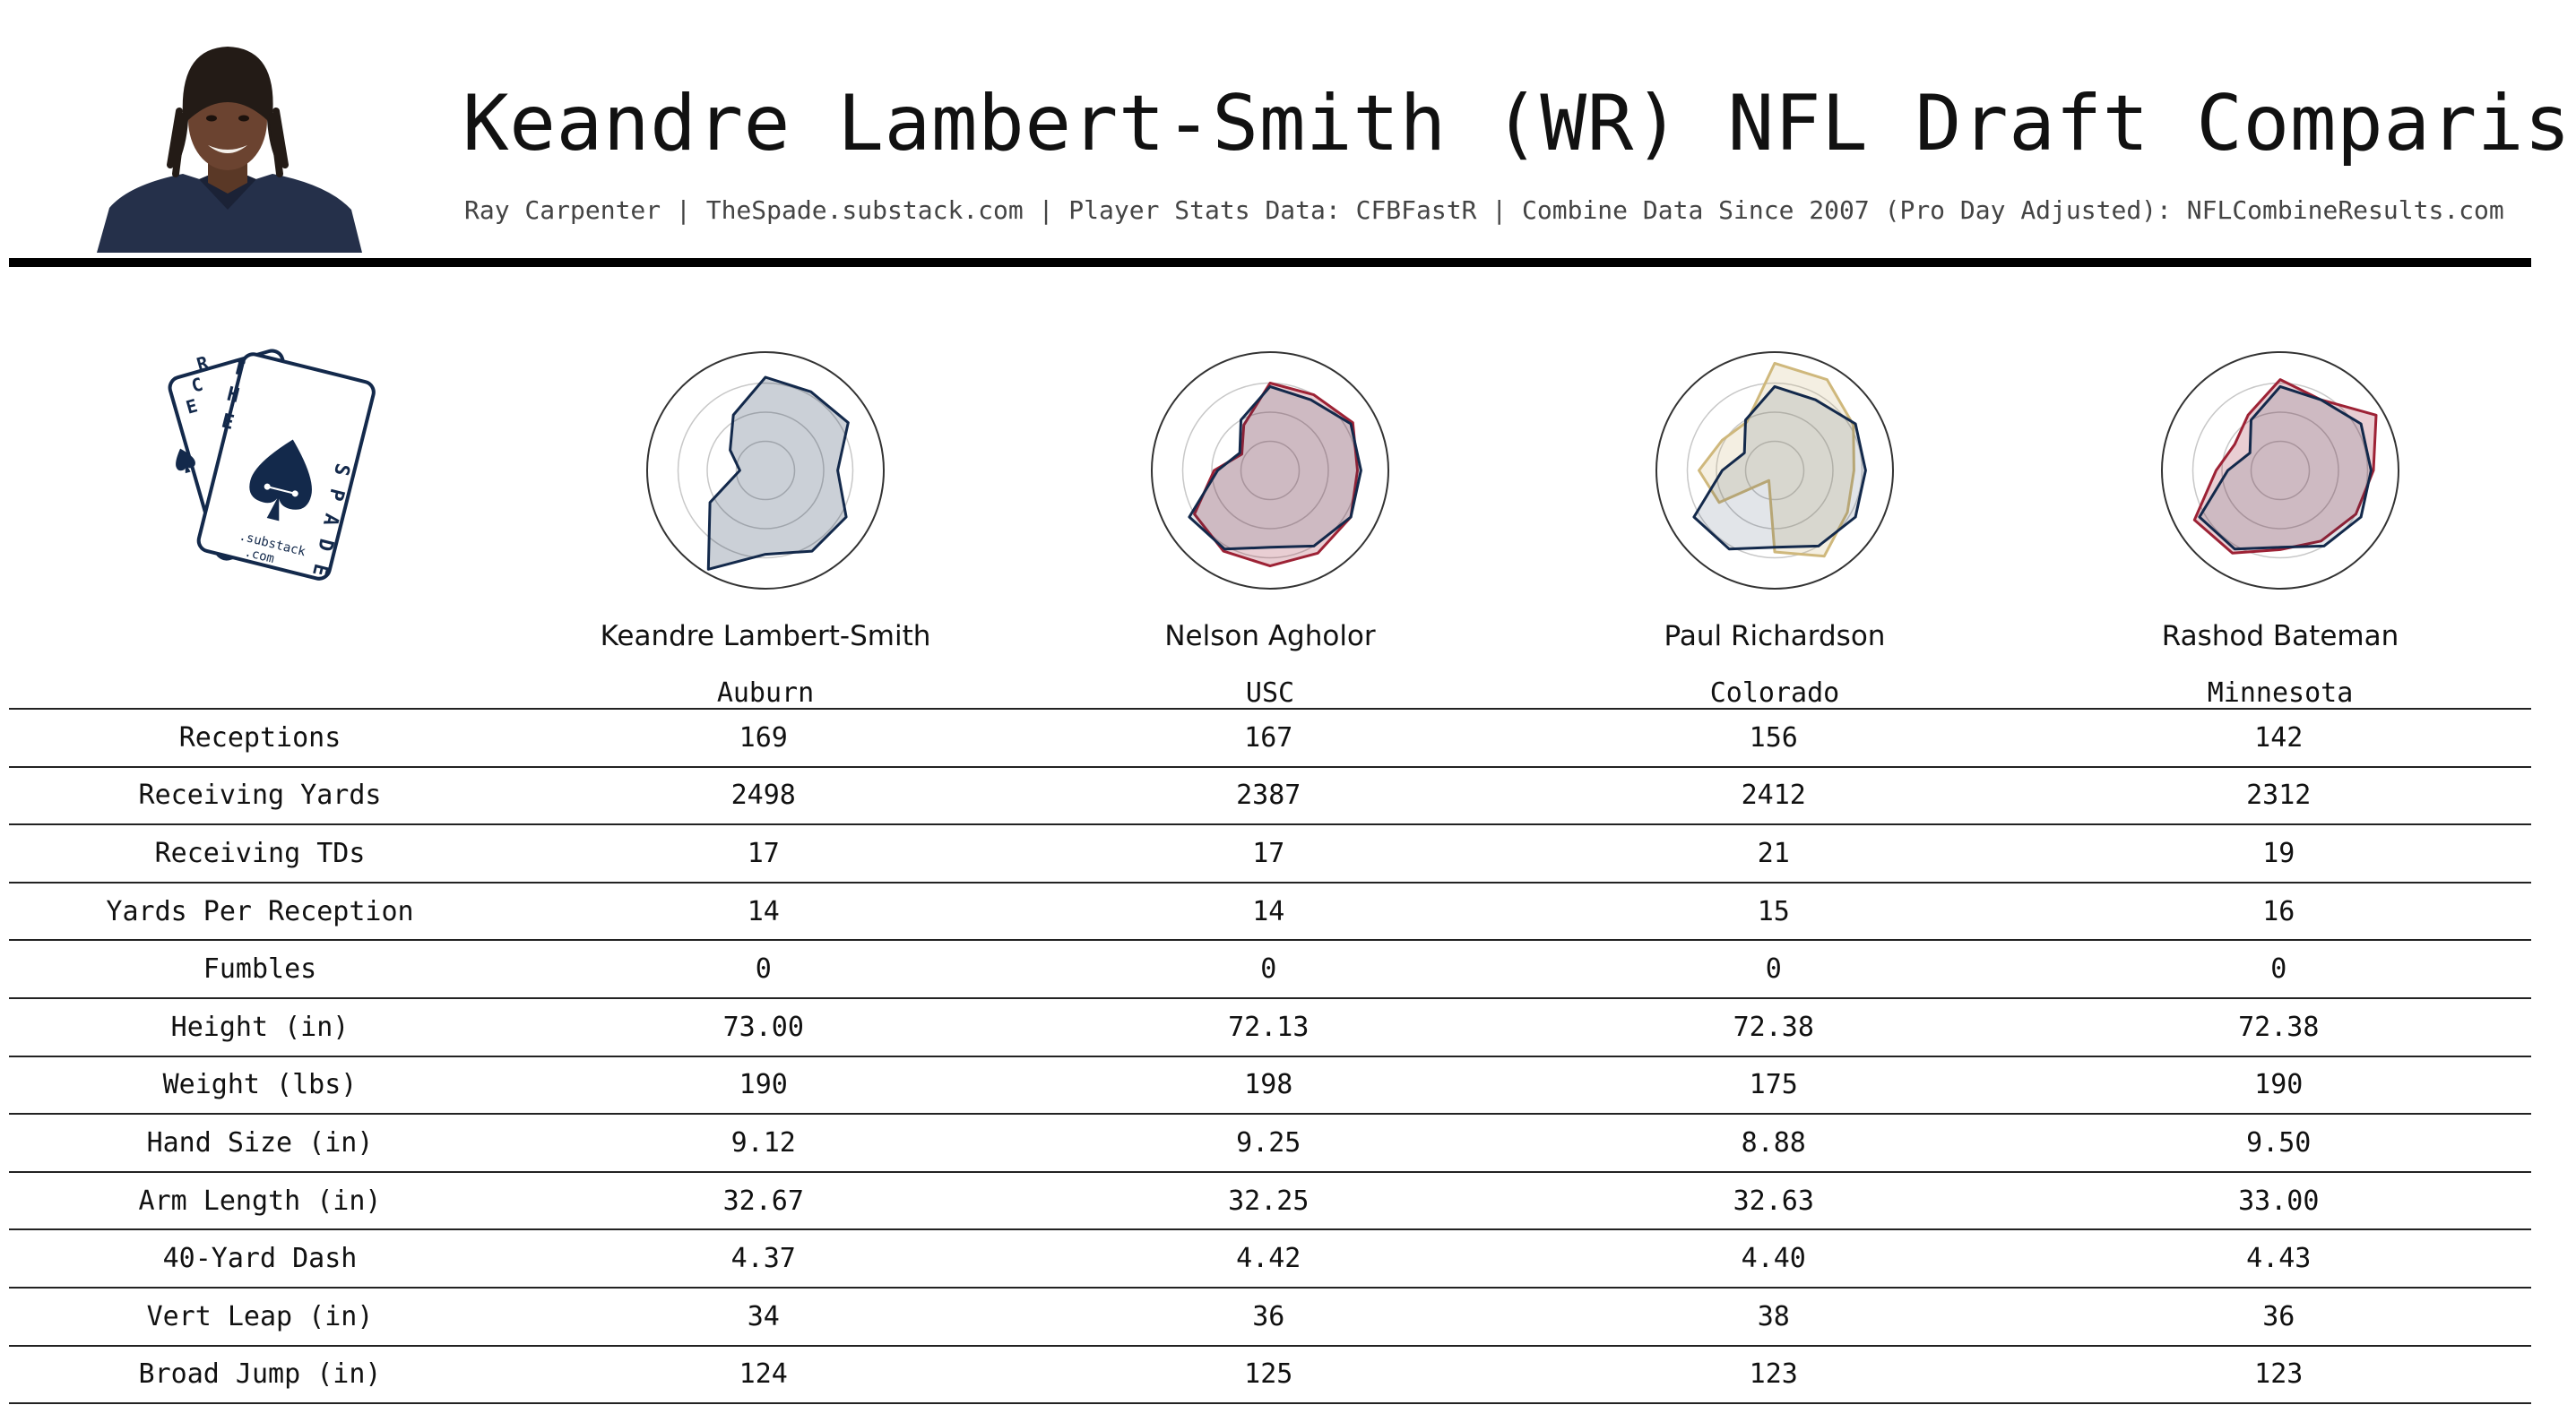 The height and width of the screenshot is (1405, 2576). I want to click on table-cell: 32.25, so click(1268, 1200).